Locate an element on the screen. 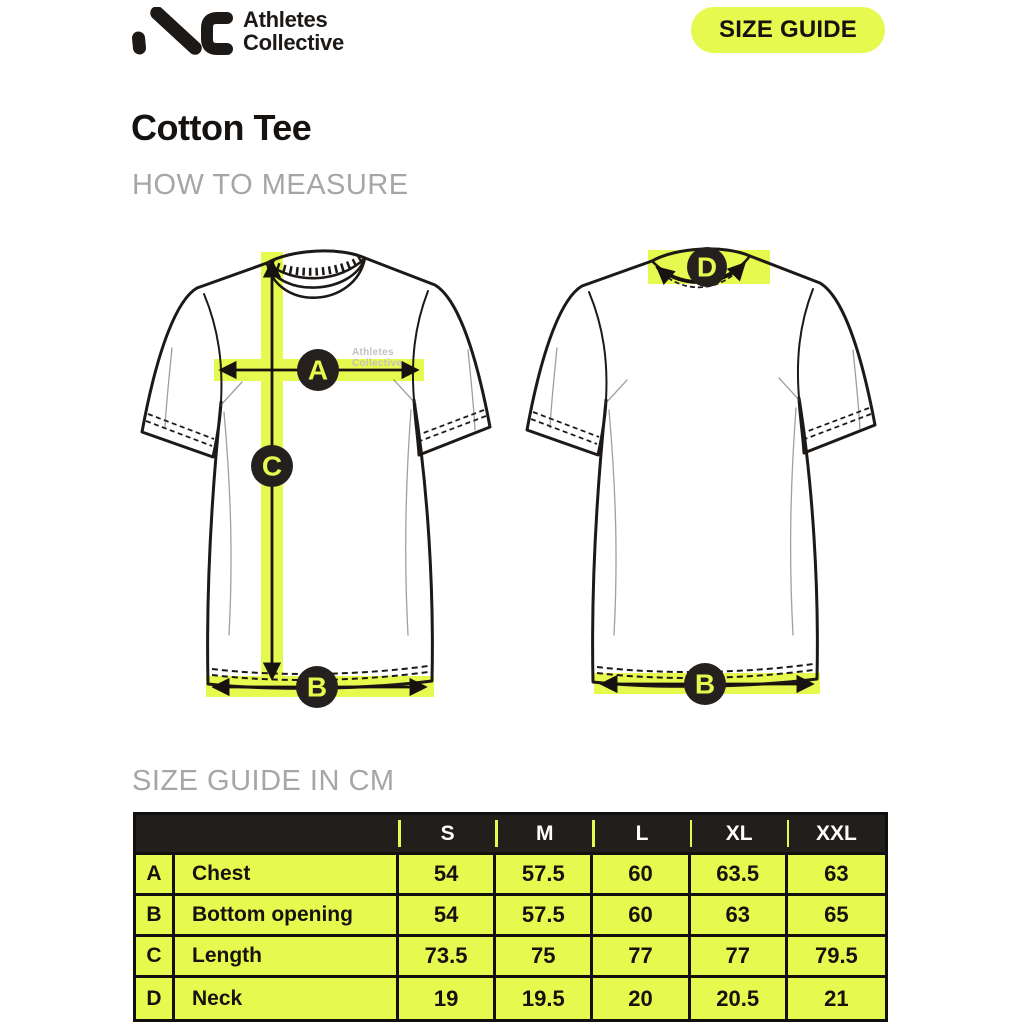 Image resolution: width=1024 pixels, height=1024 pixels. marker-a-label: A is located at coordinates (318, 370).